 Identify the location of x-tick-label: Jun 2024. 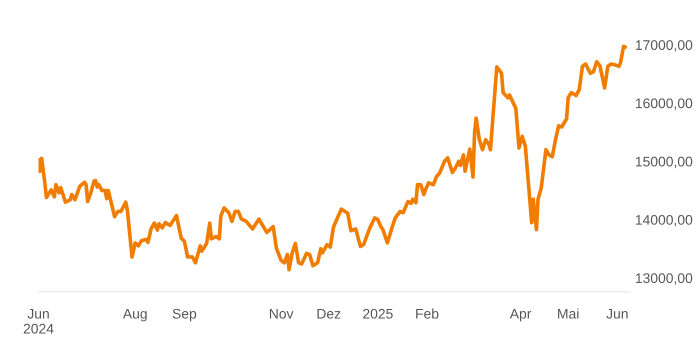
(39, 321).